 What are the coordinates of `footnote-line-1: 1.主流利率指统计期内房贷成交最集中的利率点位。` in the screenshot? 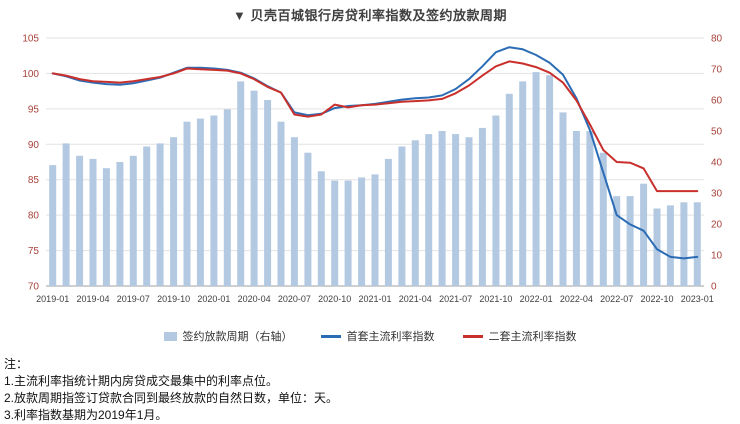 It's located at (141, 381).